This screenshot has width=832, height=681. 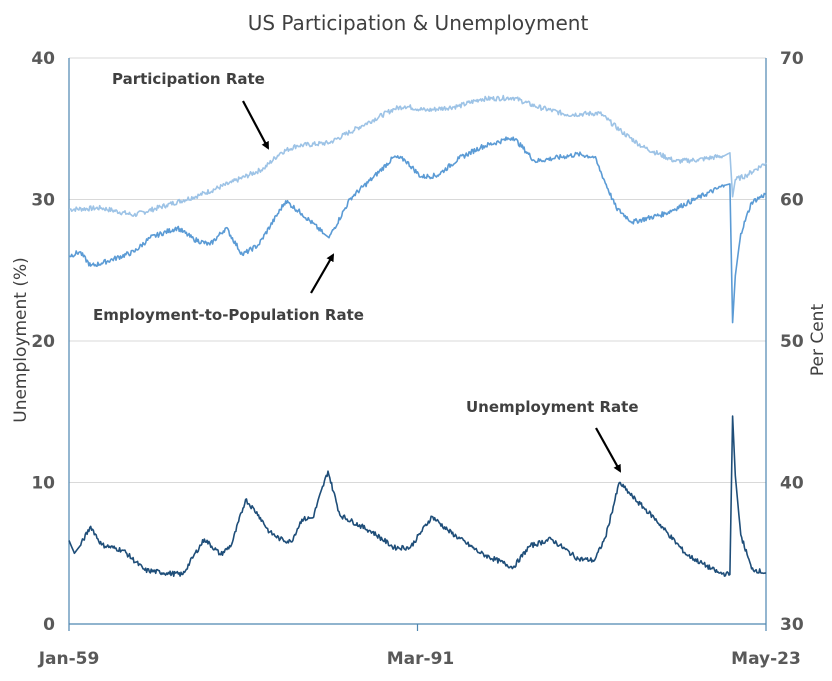 What do you see at coordinates (818, 340) in the screenshot?
I see `y-axis-right-title: Per Cent` at bounding box center [818, 340].